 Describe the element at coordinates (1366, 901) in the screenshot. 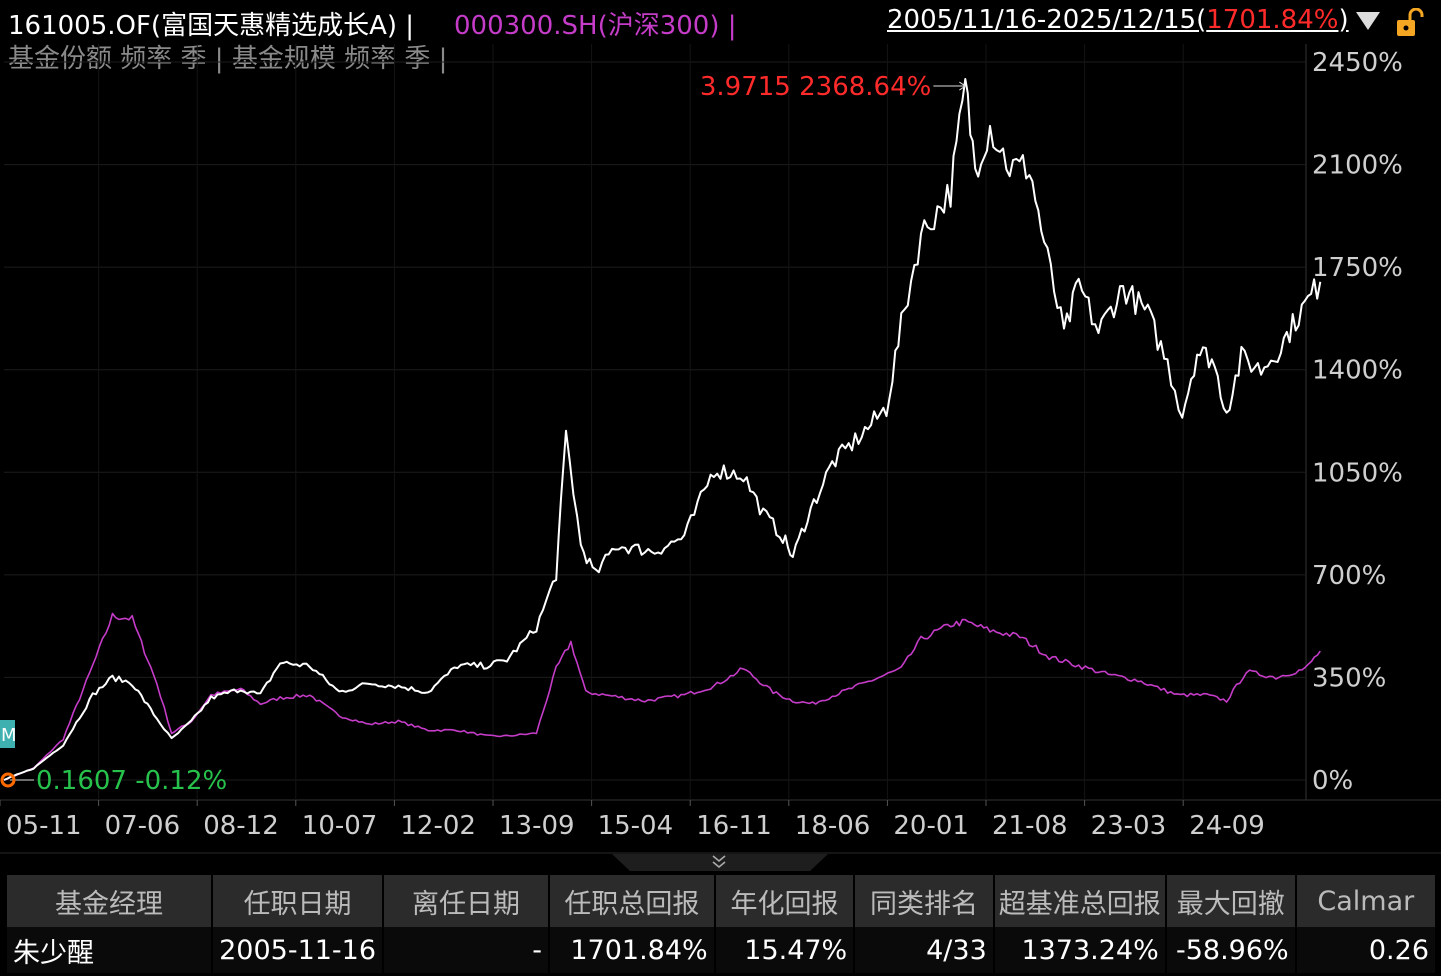

I see `header-calmar: Calmar` at that location.